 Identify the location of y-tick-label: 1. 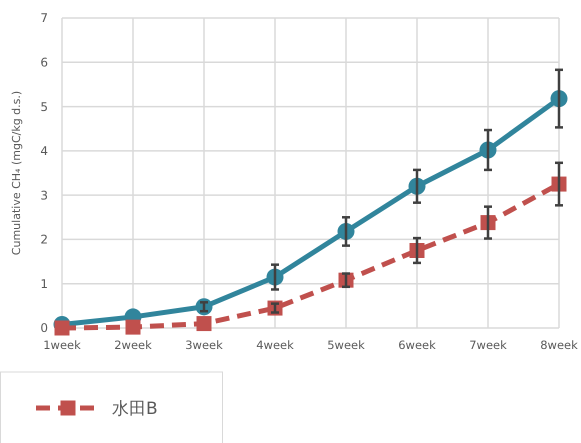
(44, 283).